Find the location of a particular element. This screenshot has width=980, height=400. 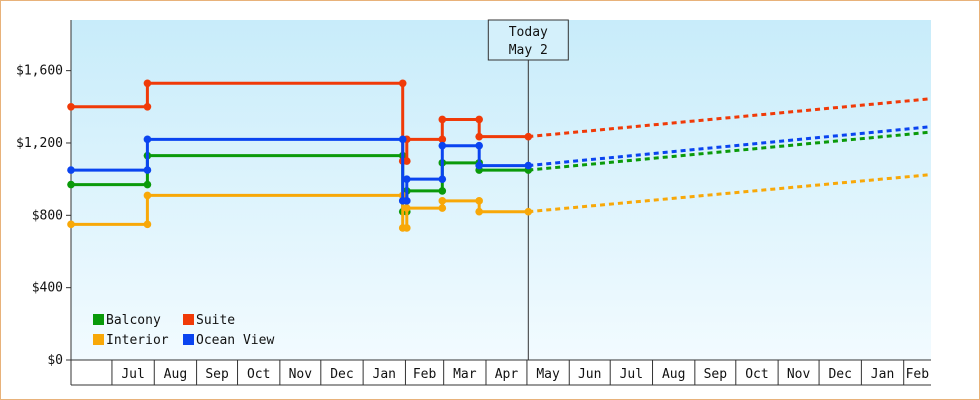

today-date-label: May 2 is located at coordinates (528, 50).